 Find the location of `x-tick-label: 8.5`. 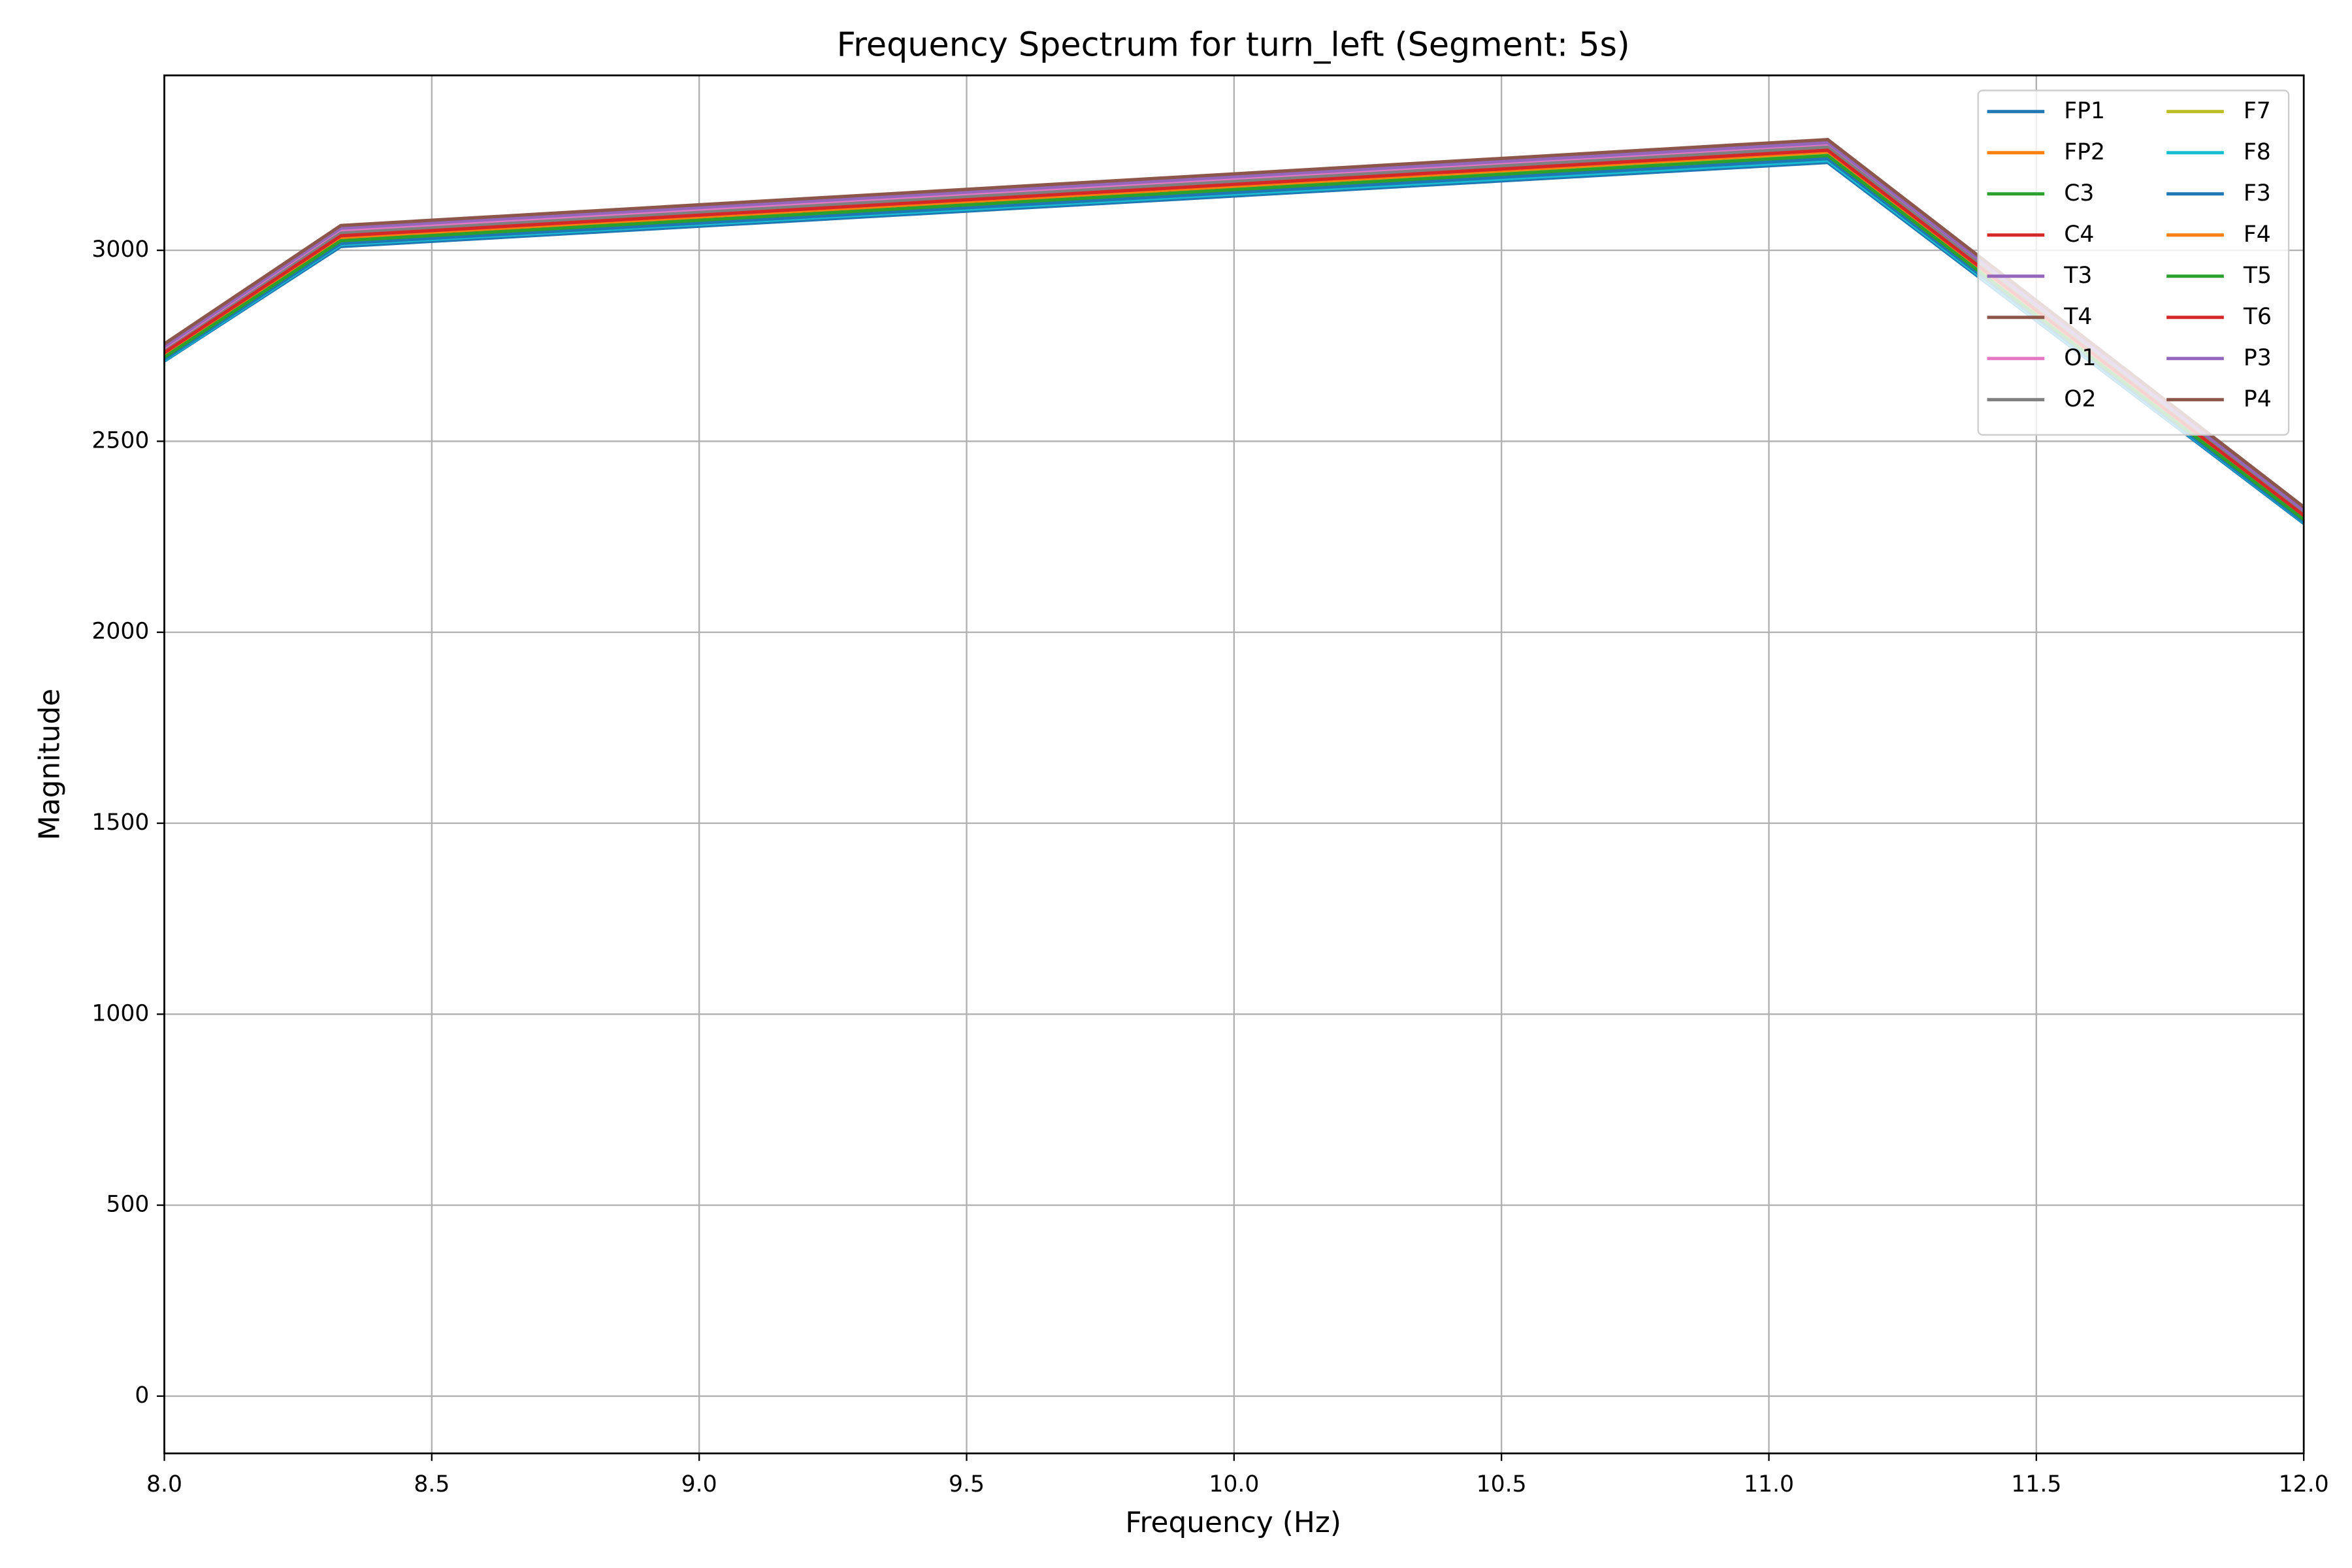

x-tick-label: 8.5 is located at coordinates (431, 1484).